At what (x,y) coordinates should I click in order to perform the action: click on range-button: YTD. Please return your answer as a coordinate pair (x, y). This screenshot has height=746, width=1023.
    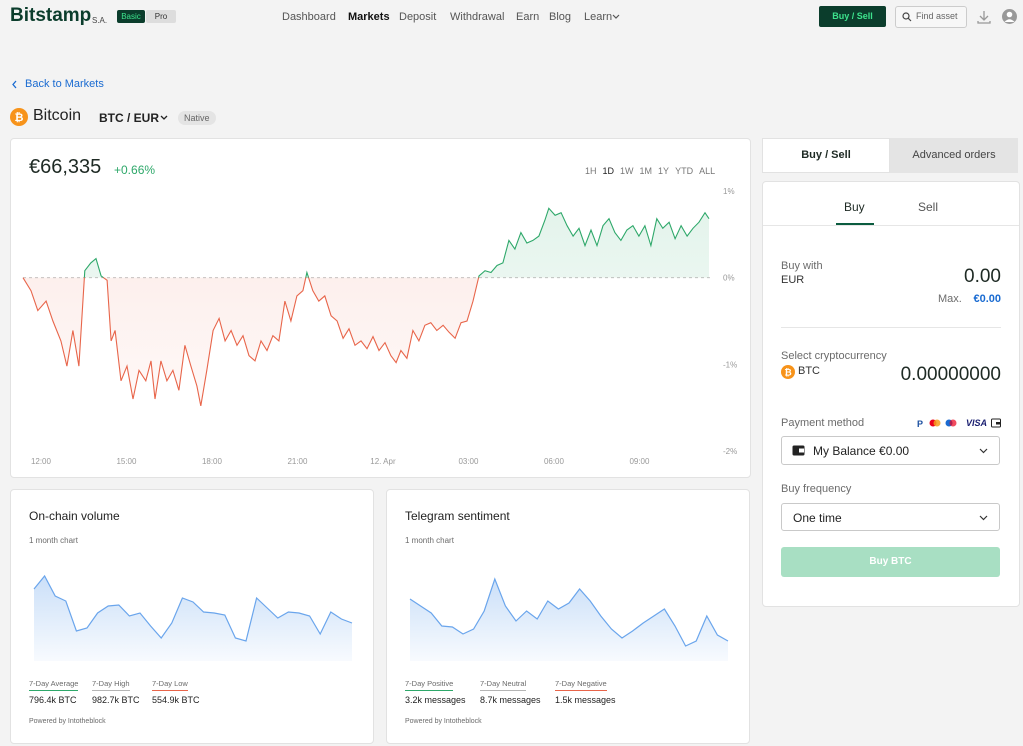
    Looking at the image, I should click on (684, 171).